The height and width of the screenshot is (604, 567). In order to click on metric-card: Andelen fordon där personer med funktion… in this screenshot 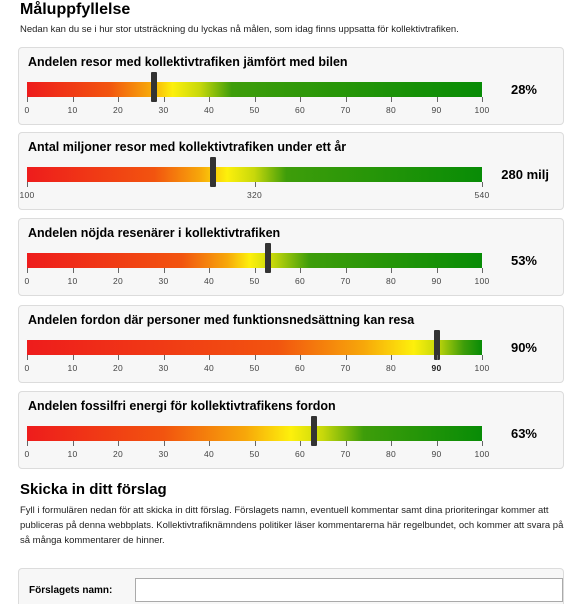, I will do `click(291, 344)`.